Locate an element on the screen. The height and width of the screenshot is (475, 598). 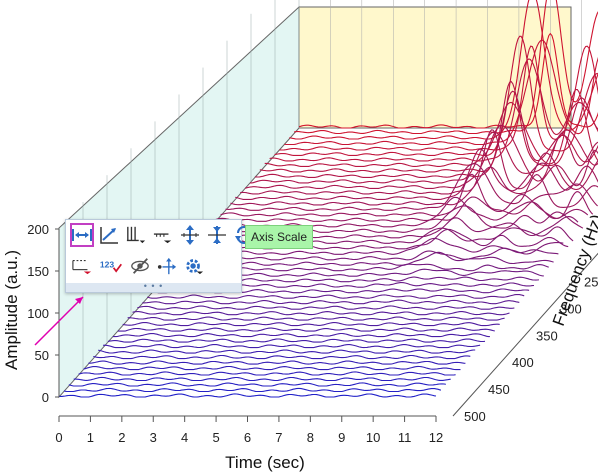
x-tick-label: 8 is located at coordinates (310, 437).